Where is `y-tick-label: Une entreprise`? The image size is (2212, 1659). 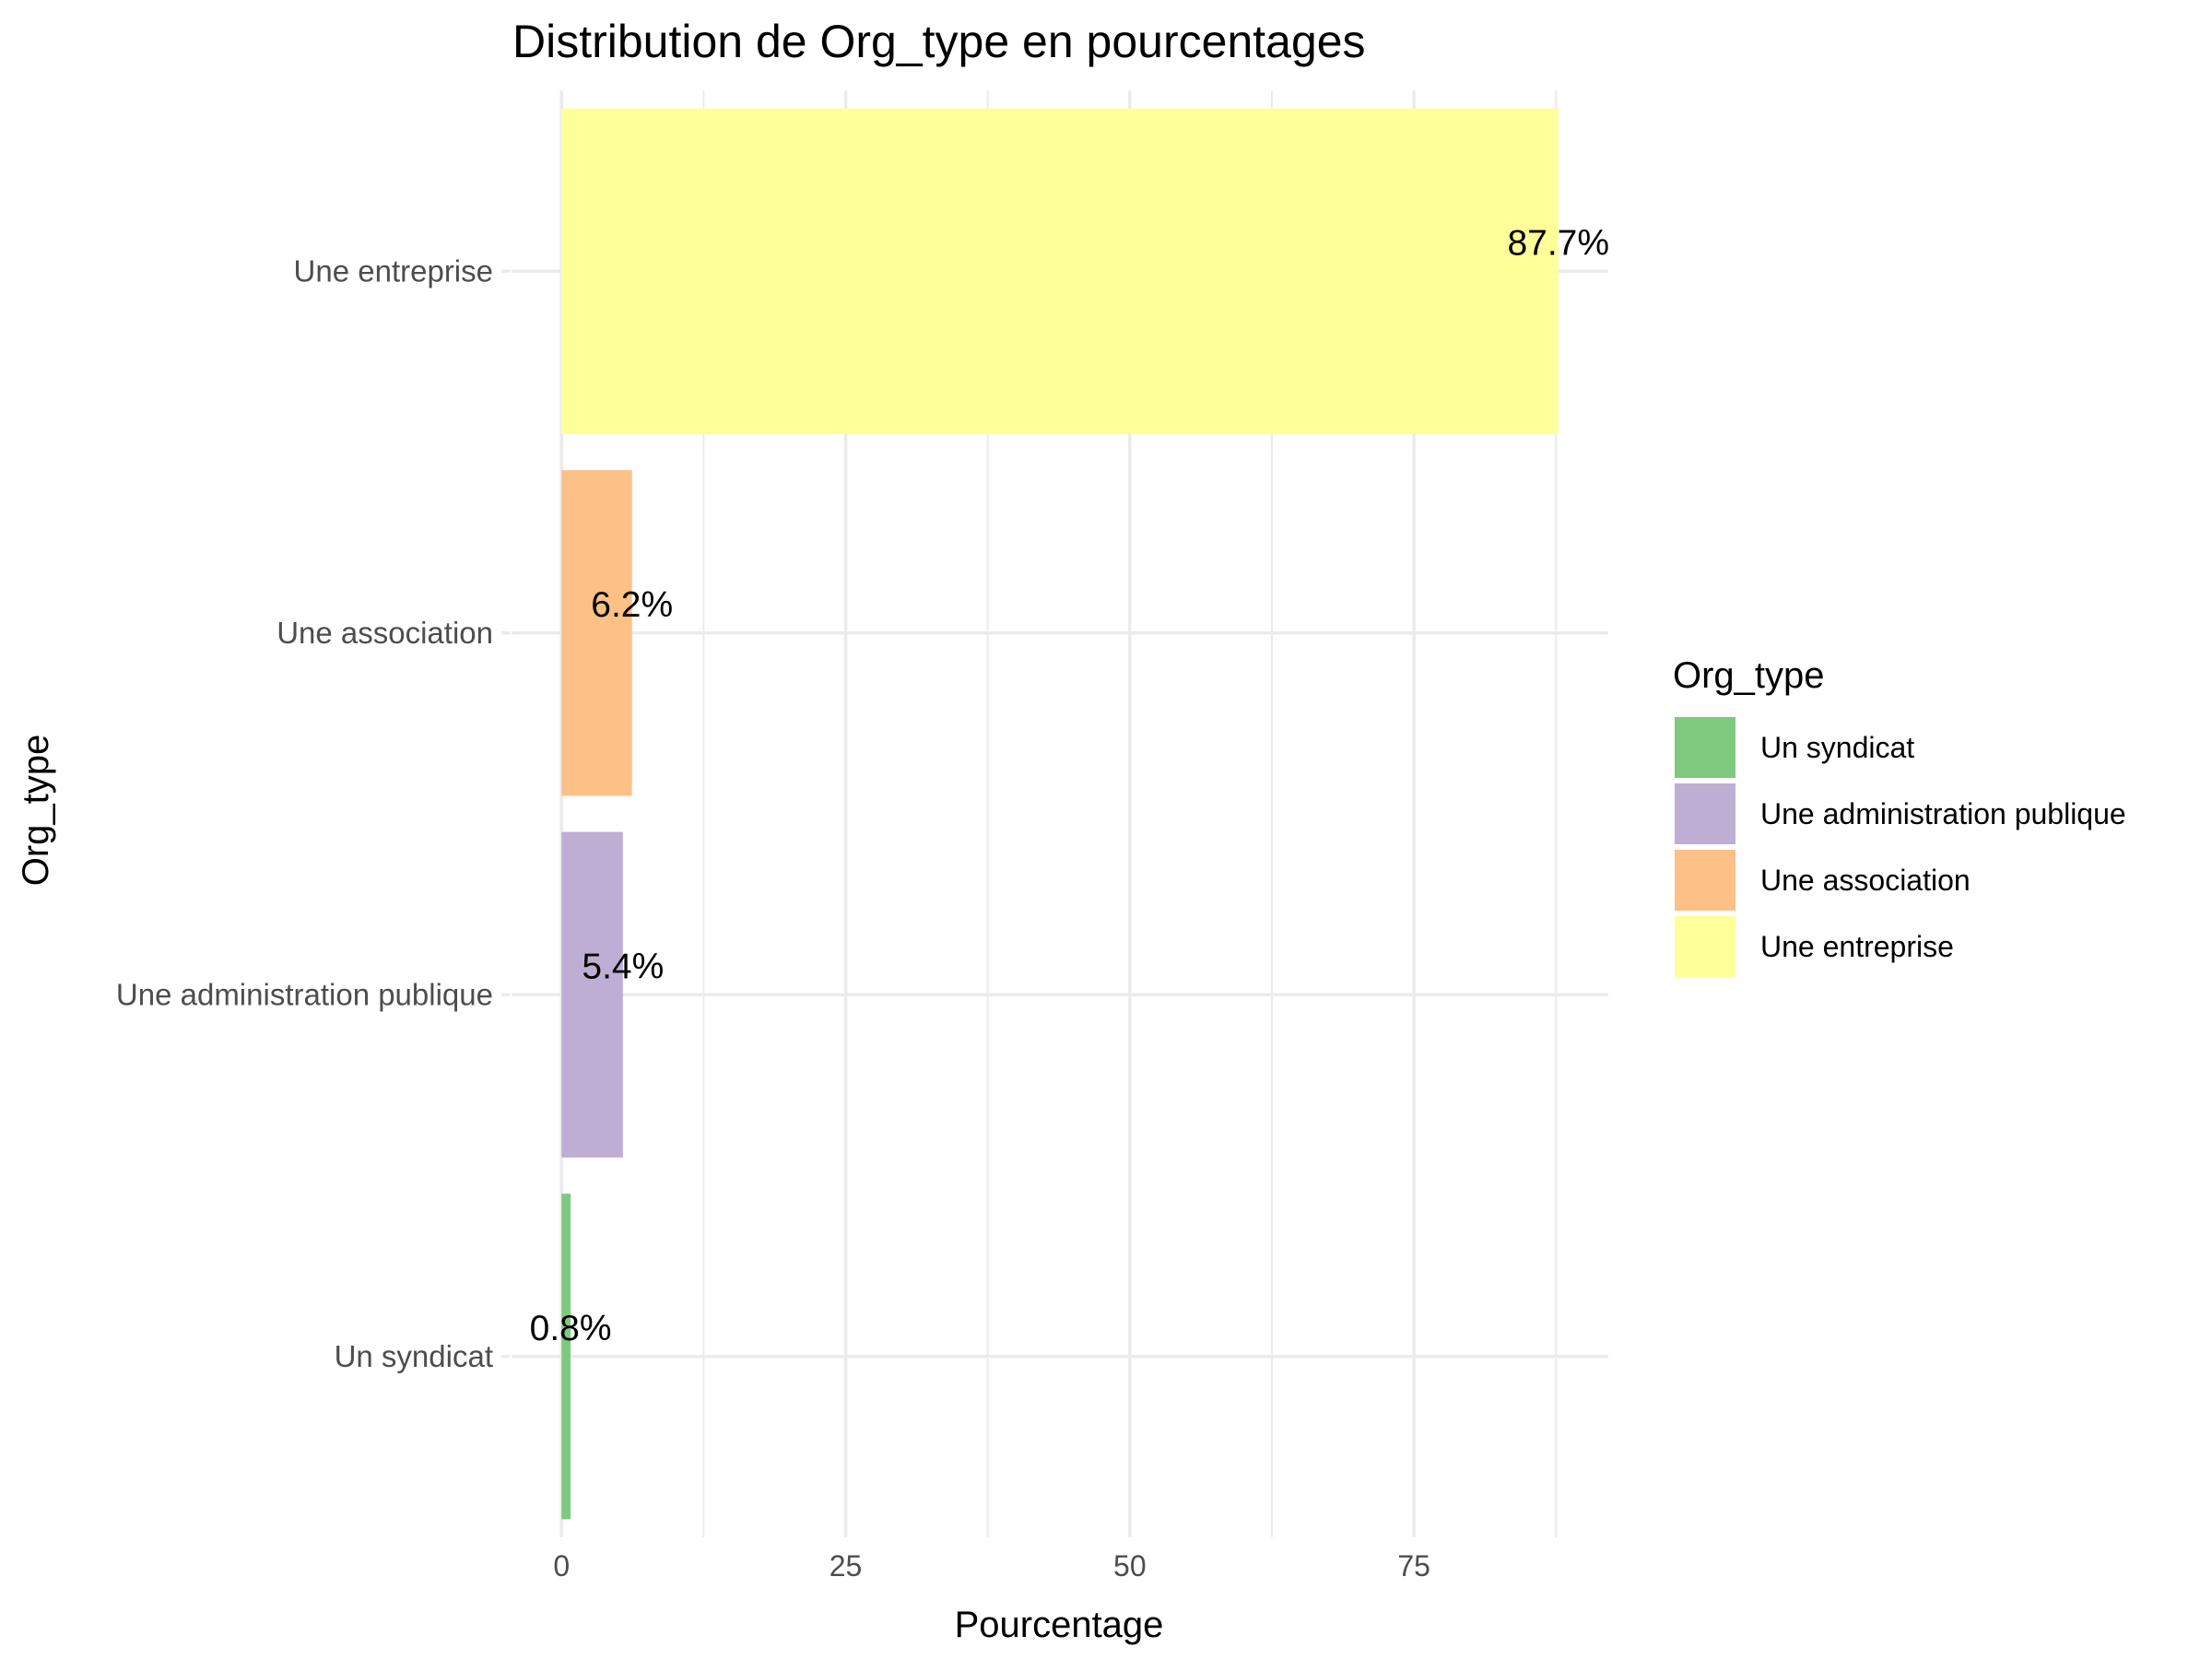
y-tick-label: Une entreprise is located at coordinates (393, 270).